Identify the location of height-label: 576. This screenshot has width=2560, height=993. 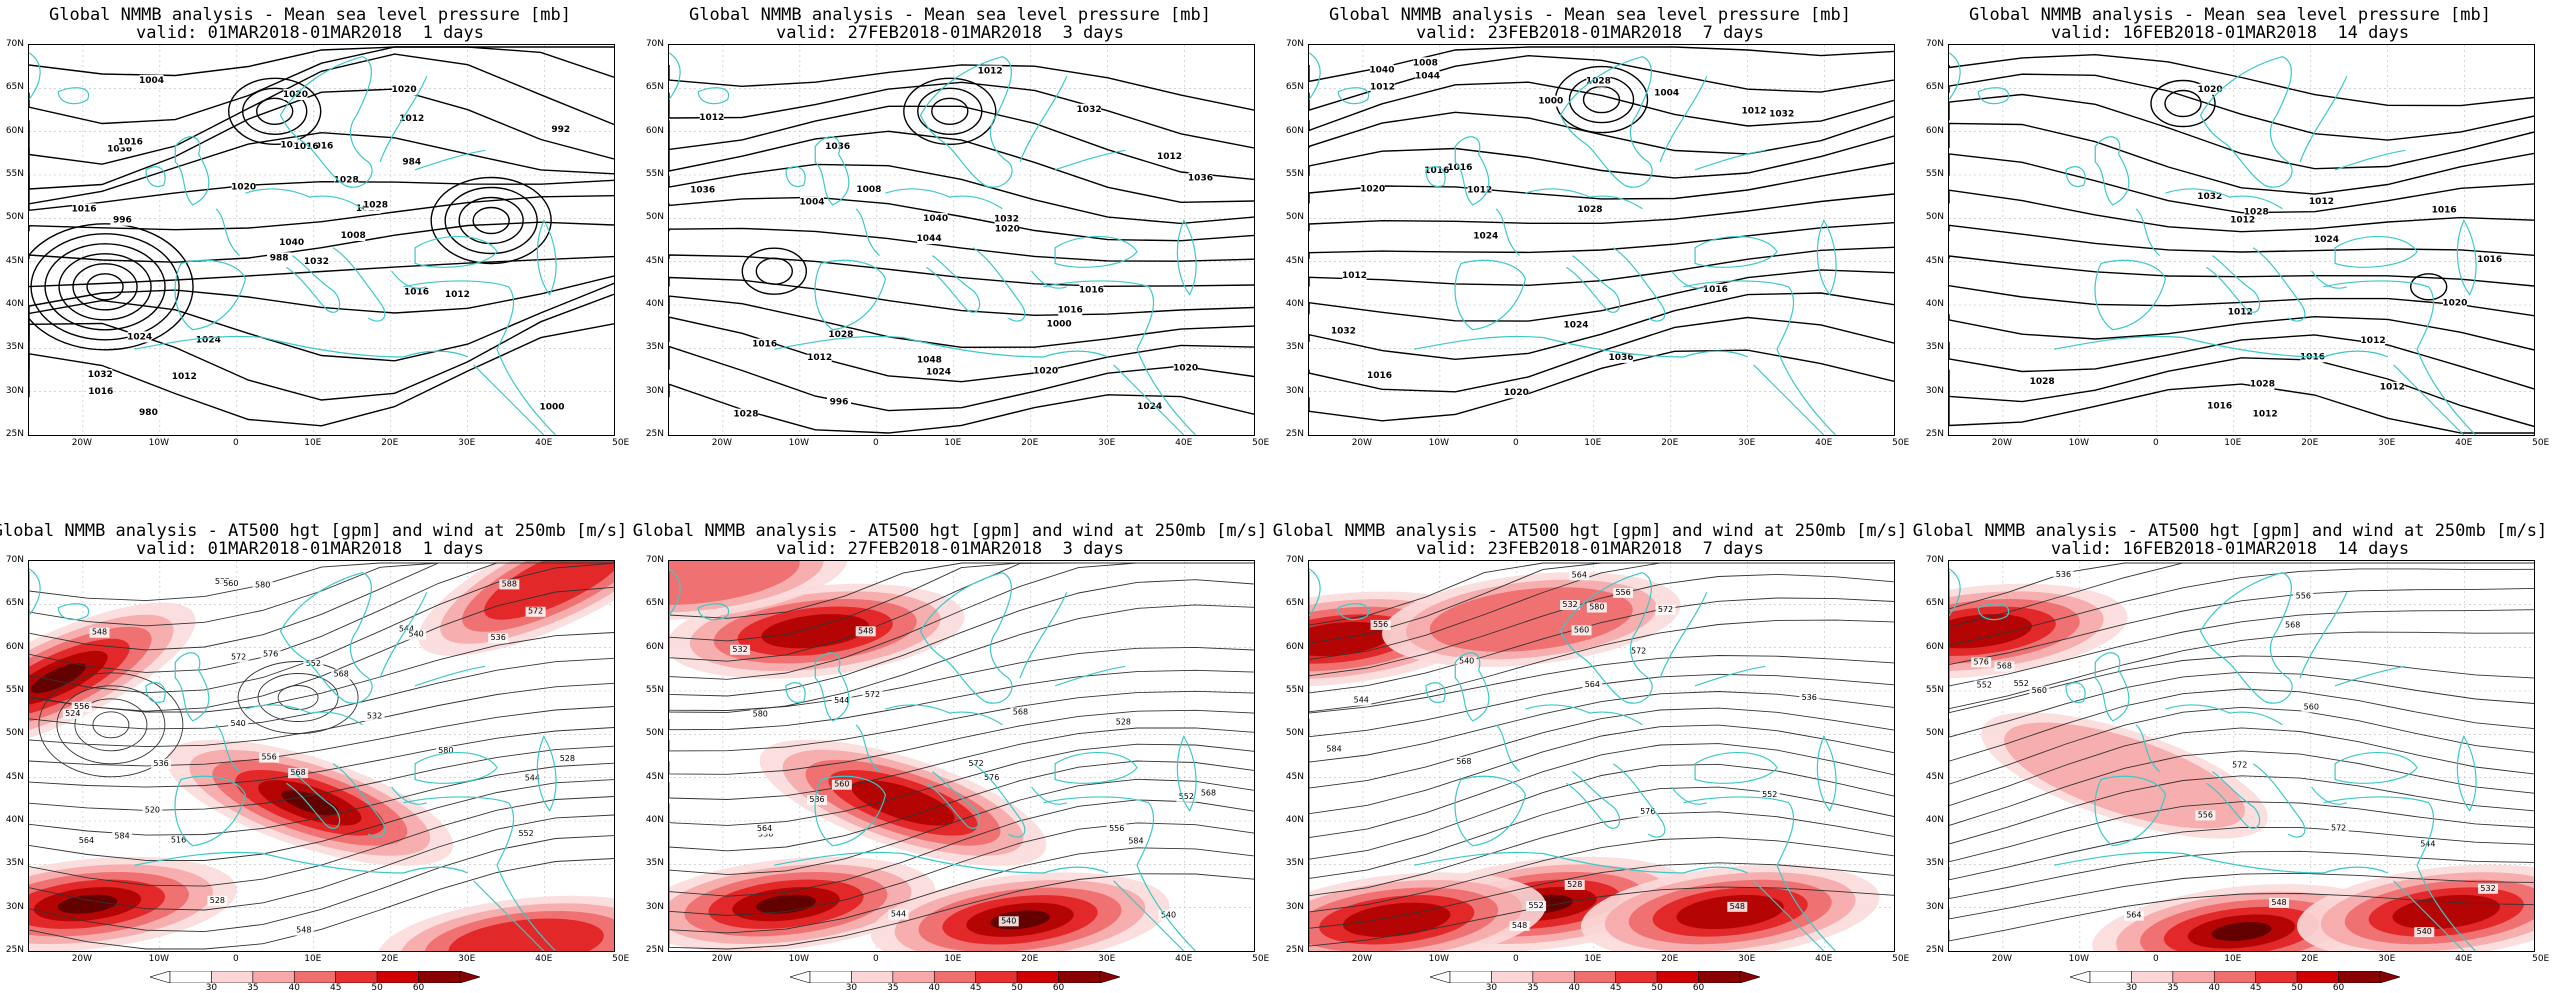
(1981, 661).